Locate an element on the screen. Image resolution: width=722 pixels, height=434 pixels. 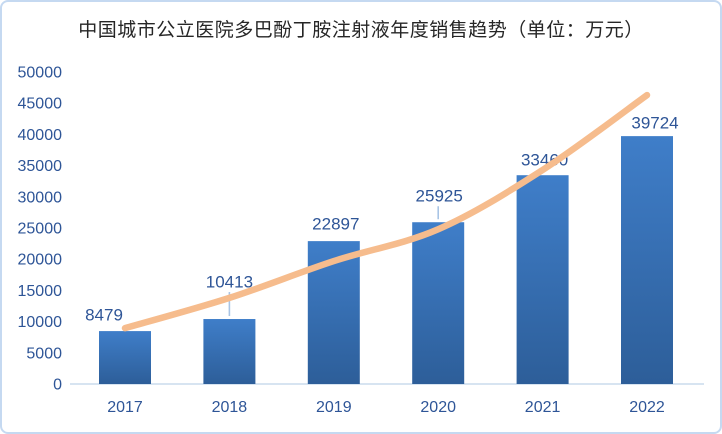
data-label: 10413 is located at coordinates (229, 282).